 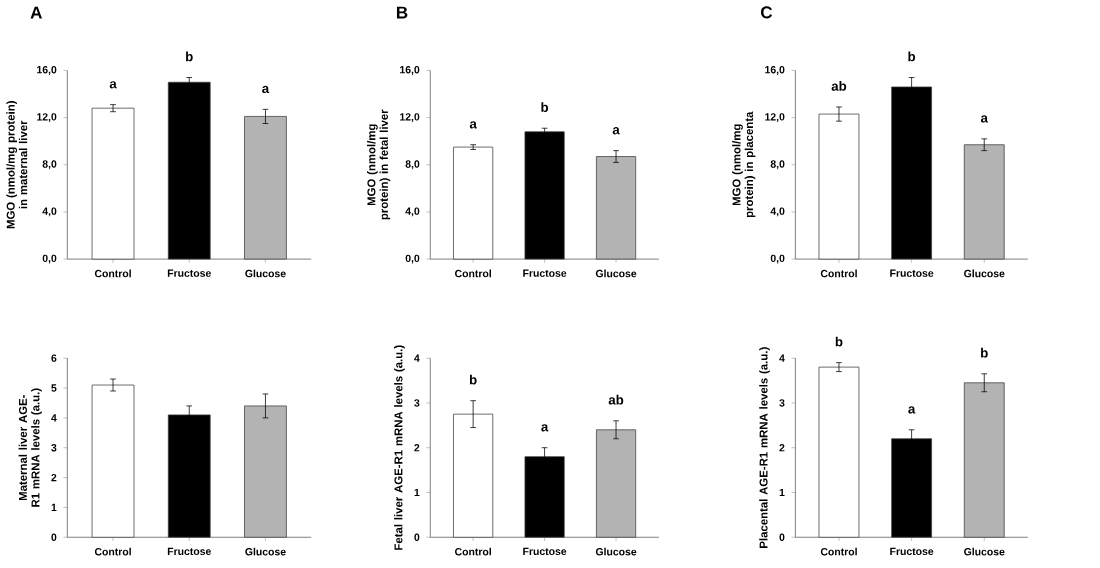 I want to click on chart-title: C, so click(x=766, y=12).